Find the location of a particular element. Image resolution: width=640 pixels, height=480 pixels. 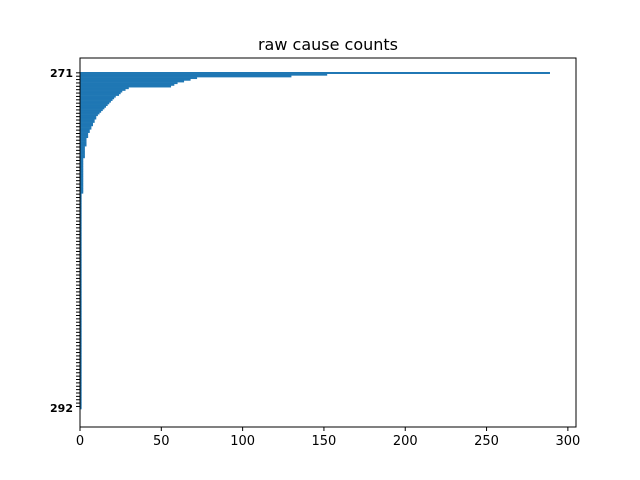

chart-title: raw cause counts is located at coordinates (328, 44).